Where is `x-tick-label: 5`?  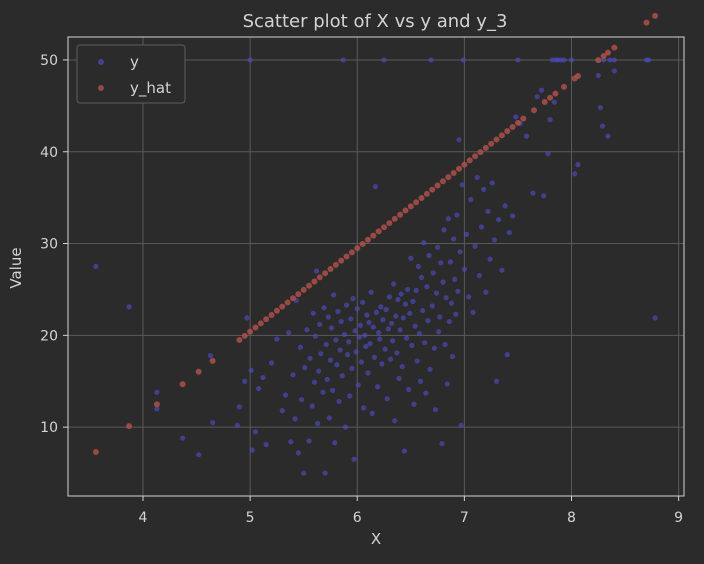
x-tick-label: 5 is located at coordinates (250, 518).